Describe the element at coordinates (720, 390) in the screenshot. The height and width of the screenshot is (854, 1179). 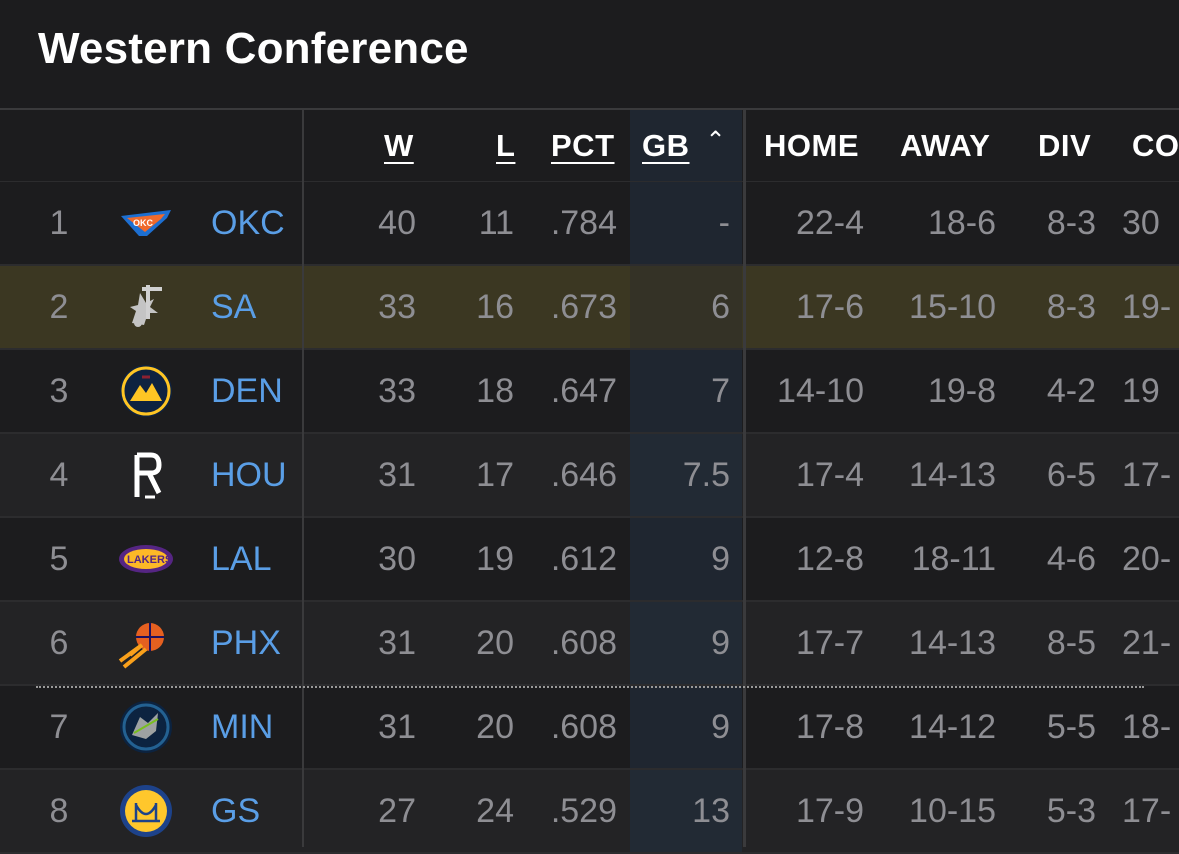
I see `gb-cell: 7` at that location.